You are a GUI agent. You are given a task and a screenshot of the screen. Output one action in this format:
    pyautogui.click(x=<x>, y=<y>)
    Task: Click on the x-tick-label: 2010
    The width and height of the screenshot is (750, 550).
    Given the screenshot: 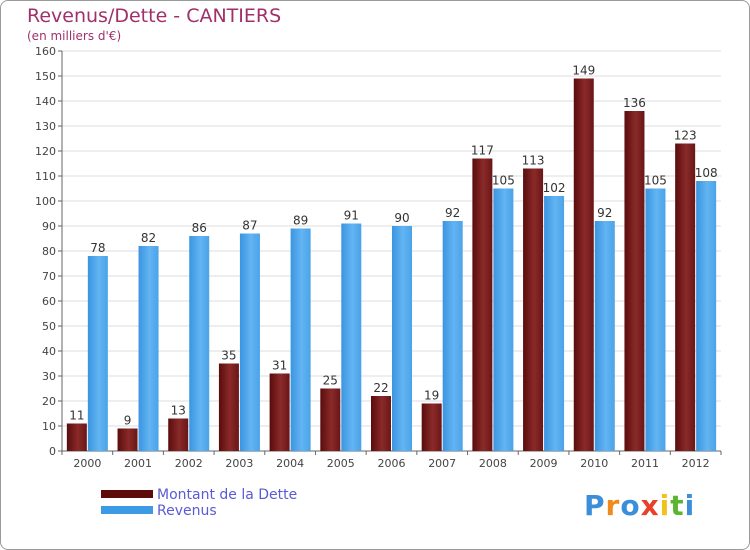 What is the action you would take?
    pyautogui.click(x=594, y=463)
    